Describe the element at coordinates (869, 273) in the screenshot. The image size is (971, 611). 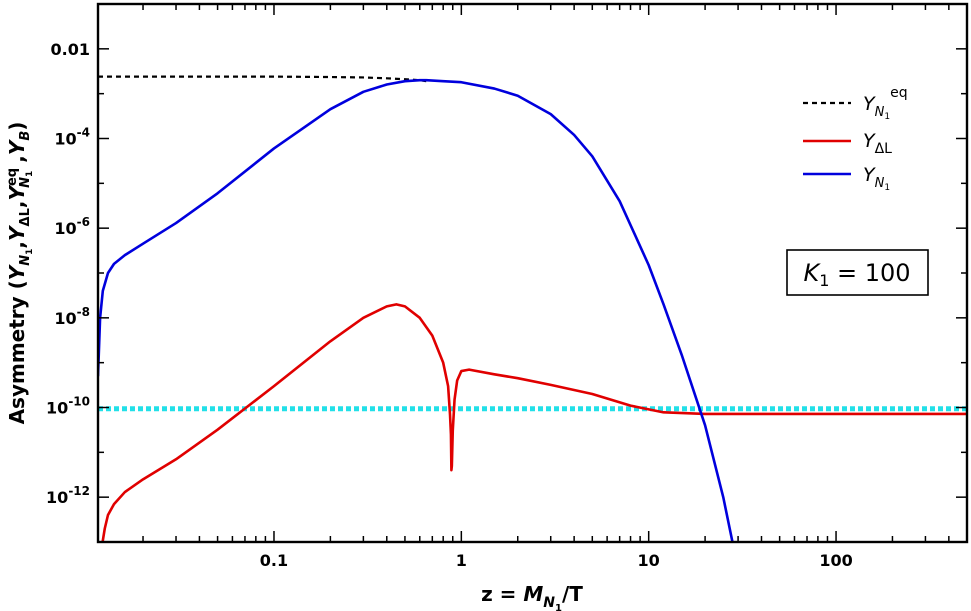
I see `k1-value: = 100` at that location.